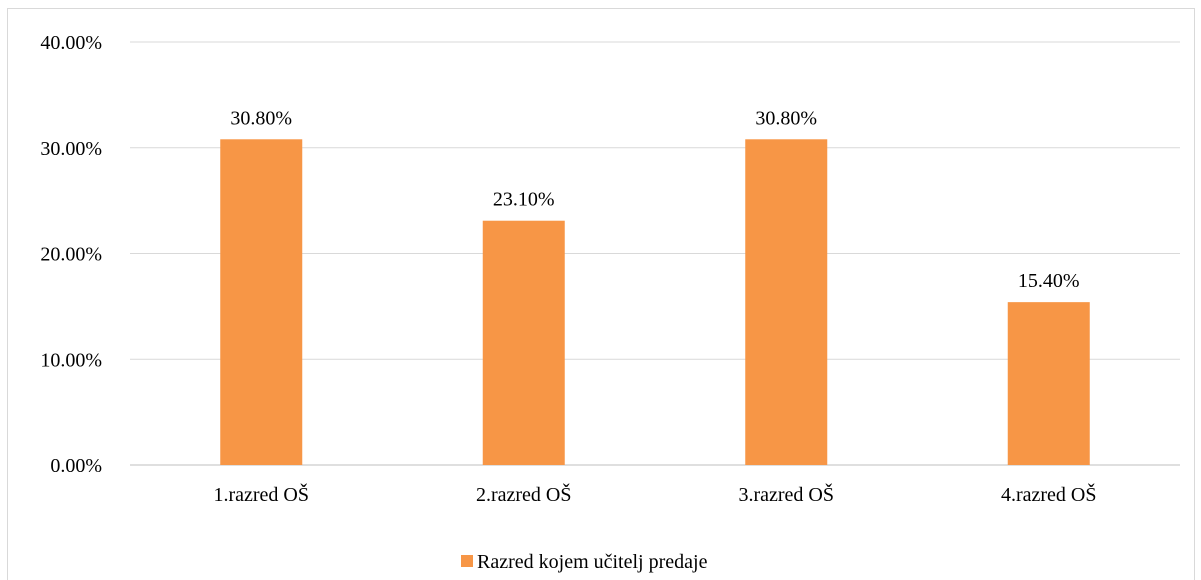 The width and height of the screenshot is (1201, 580). I want to click on x-tick-label: 2.razred OŠ, so click(524, 494).